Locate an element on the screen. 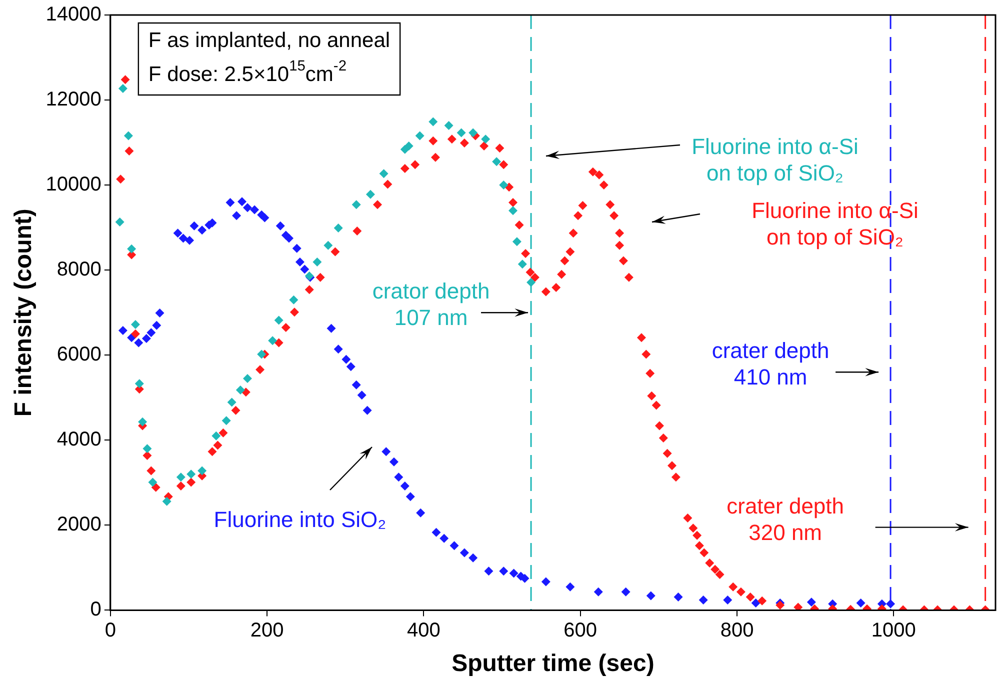  x-tick-label: 400 is located at coordinates (423, 631).